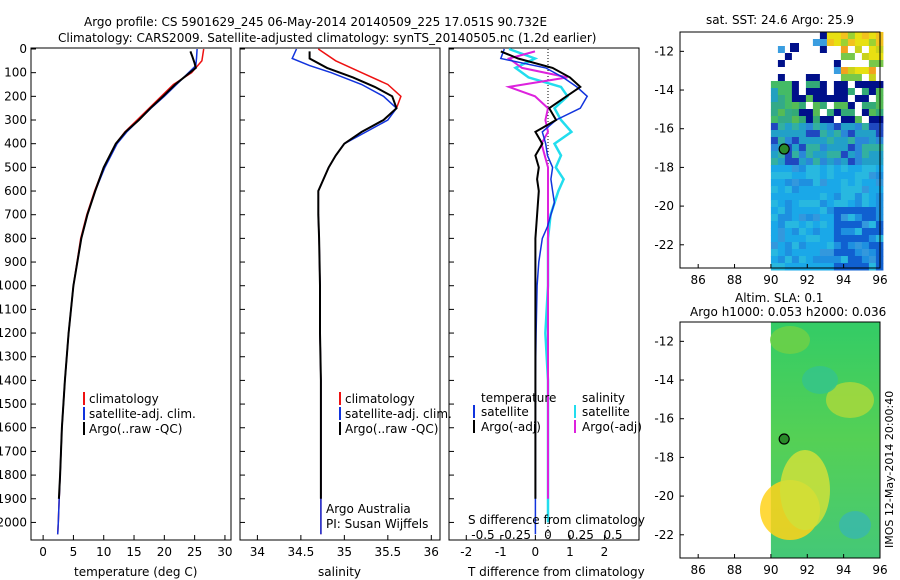 The width and height of the screenshot is (900, 580). I want to click on legend-label-temp-argo: Argo(-adj), so click(511, 427).